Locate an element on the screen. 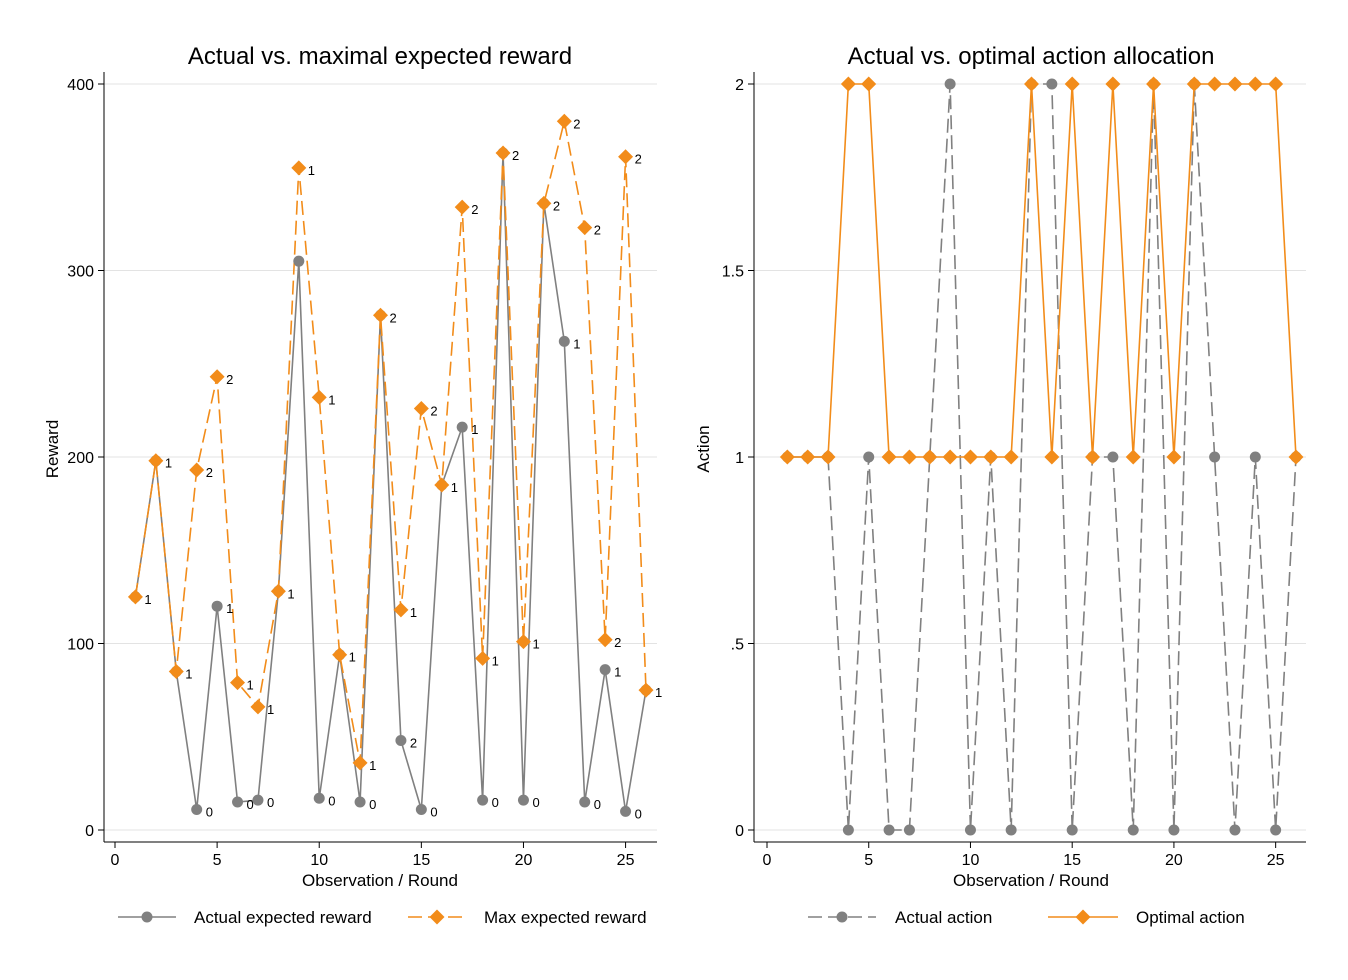 The width and height of the screenshot is (1348, 980). y-tick-label: 0 is located at coordinates (89, 831).